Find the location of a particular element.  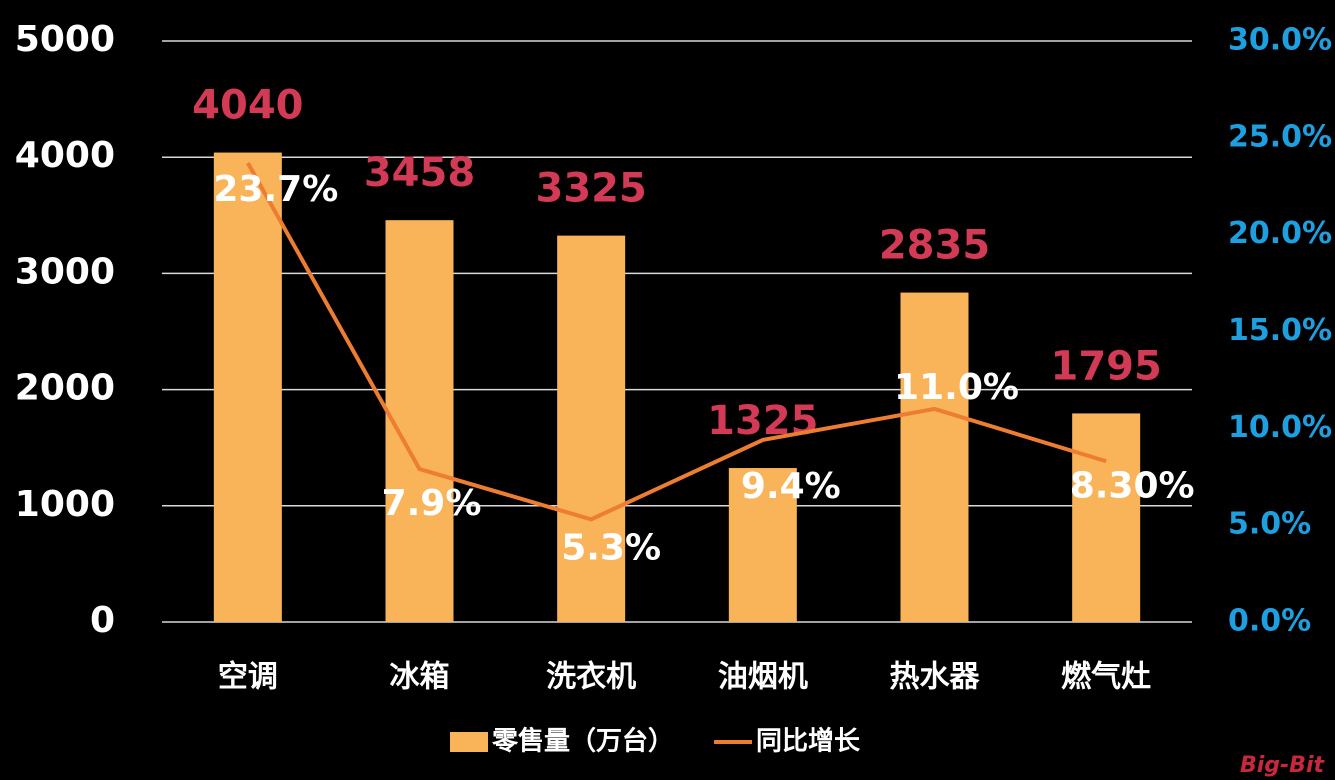

y2-tick-label: 0.0% is located at coordinates (1269, 621).